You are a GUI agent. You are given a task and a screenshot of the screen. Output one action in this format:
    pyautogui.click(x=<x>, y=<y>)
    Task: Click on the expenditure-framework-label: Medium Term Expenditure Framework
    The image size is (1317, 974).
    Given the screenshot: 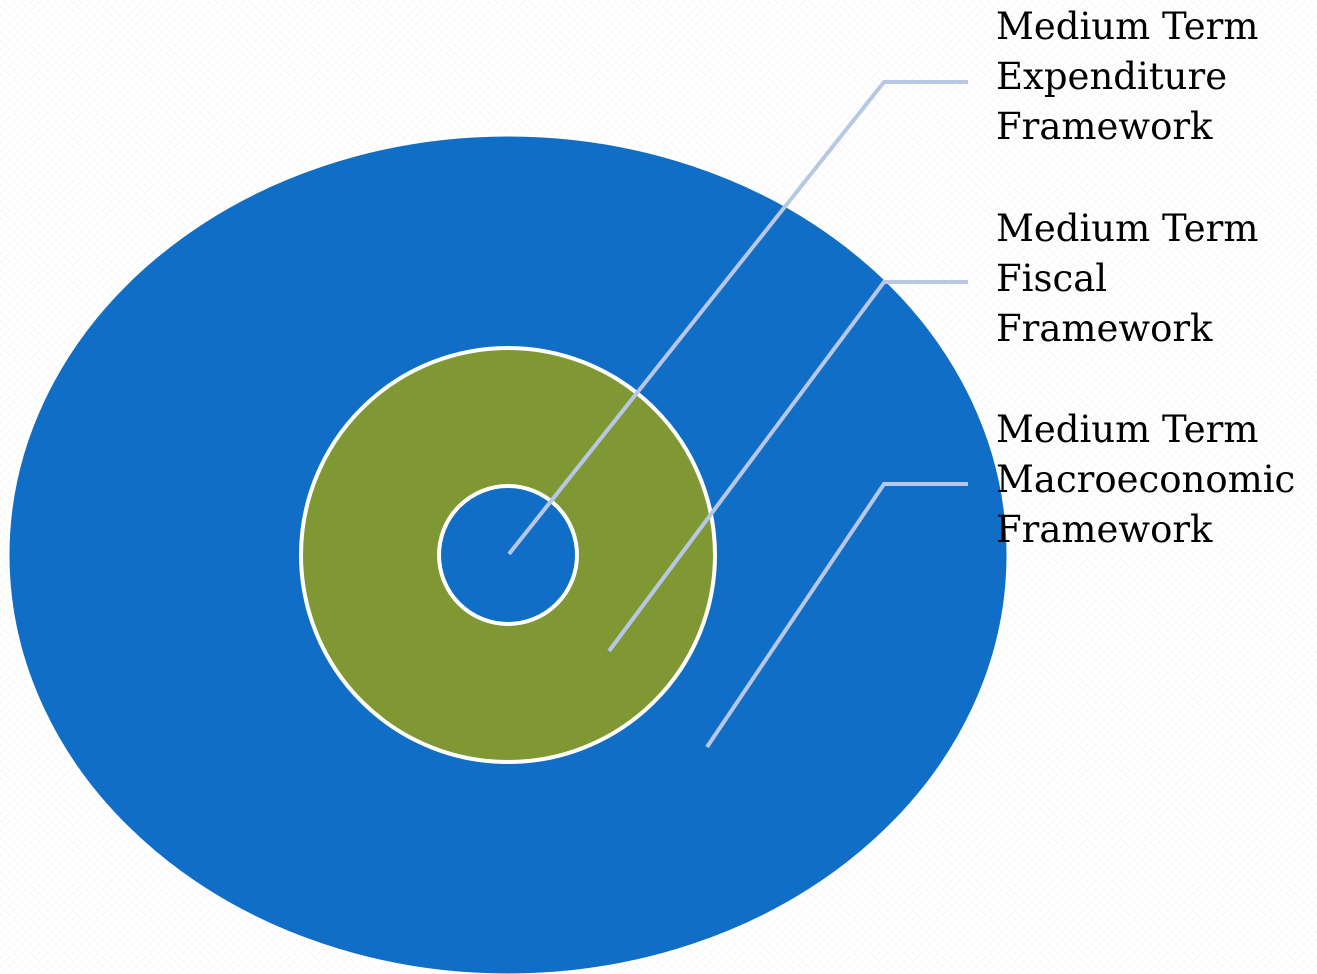 What is the action you would take?
    pyautogui.click(x=1155, y=77)
    